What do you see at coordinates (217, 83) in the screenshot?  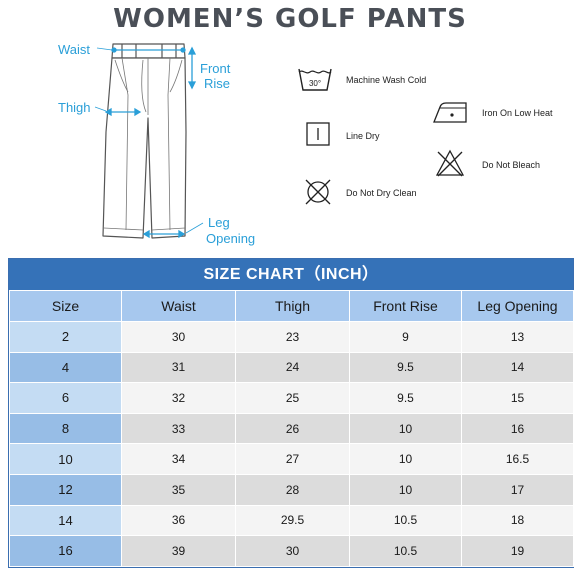 I see `front-rise-label-2: Rise` at bounding box center [217, 83].